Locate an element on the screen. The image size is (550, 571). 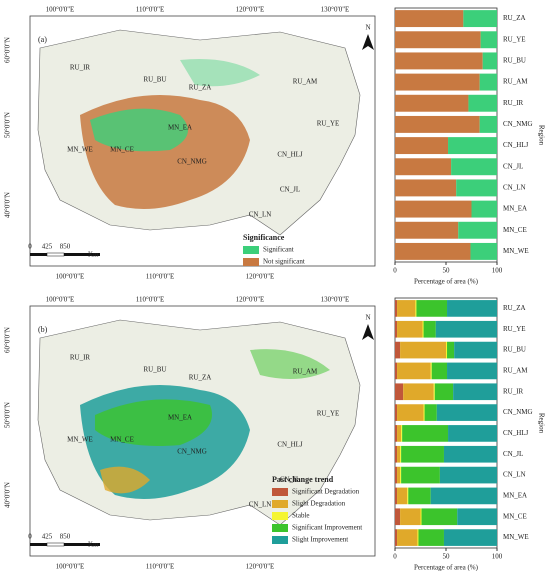
region-label: RU_IR is located at coordinates (80, 358).